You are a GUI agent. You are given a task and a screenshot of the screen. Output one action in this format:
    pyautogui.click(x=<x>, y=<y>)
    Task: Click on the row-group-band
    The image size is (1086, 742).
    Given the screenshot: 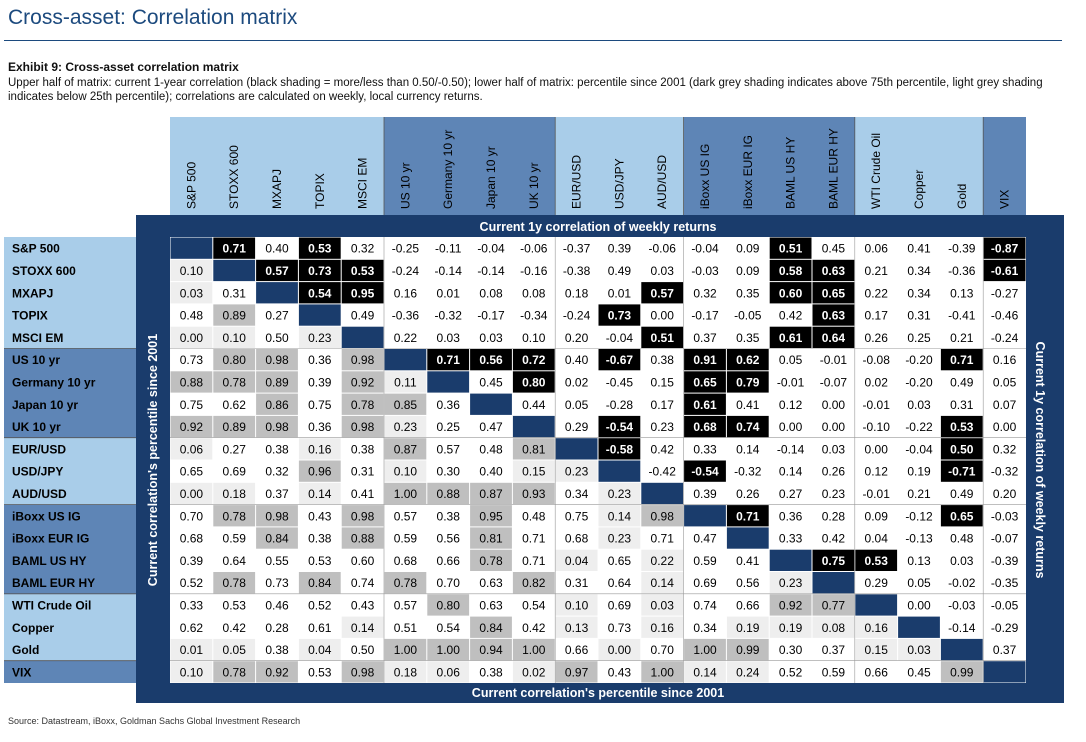 What is the action you would take?
    pyautogui.click(x=84, y=671)
    